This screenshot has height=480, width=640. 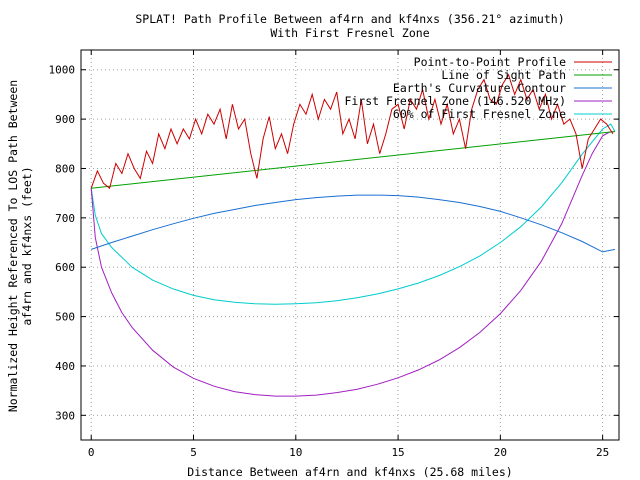 What do you see at coordinates (500, 452) in the screenshot?
I see `x-tick-label: 20` at bounding box center [500, 452].